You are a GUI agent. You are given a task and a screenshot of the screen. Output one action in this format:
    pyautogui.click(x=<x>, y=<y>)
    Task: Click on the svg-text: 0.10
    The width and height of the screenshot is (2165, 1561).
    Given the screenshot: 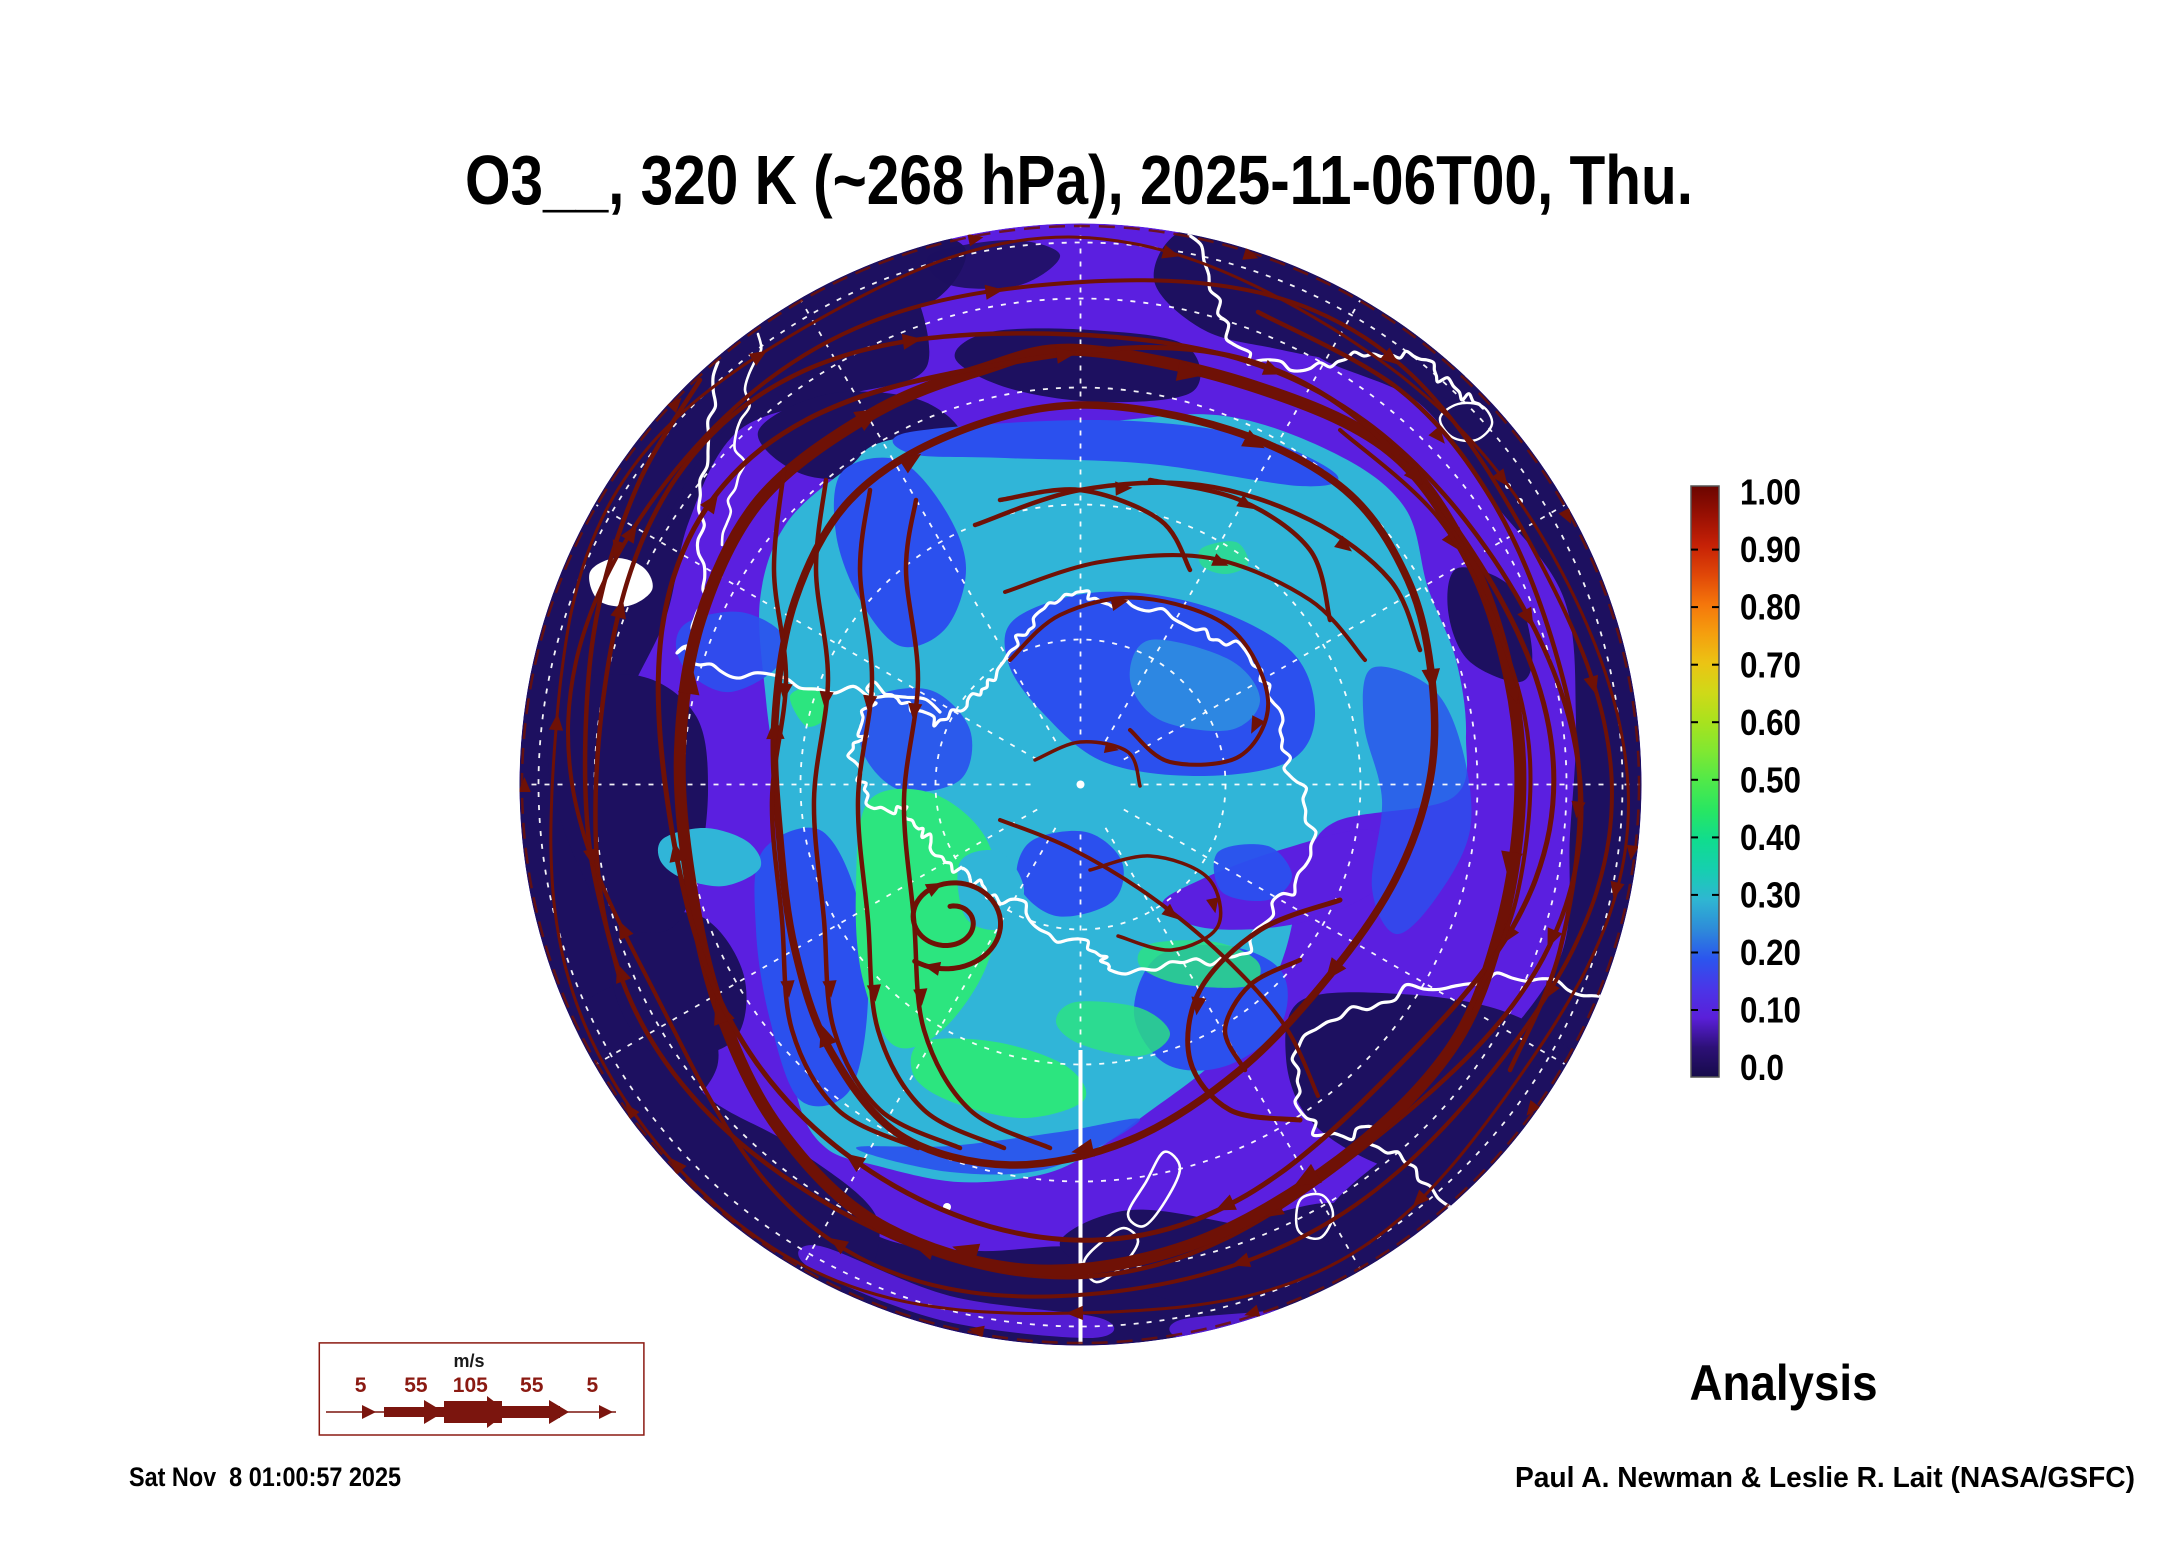 What is the action you would take?
    pyautogui.click(x=1770, y=1010)
    